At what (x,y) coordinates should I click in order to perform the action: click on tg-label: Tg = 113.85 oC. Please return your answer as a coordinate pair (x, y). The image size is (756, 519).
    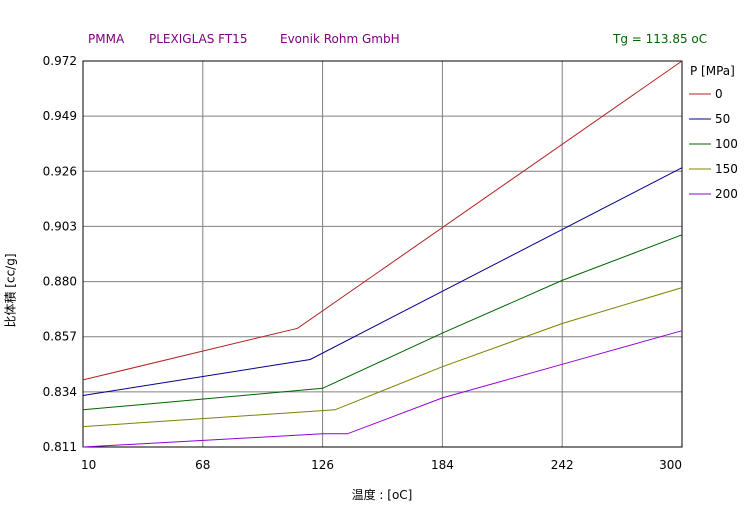
    Looking at the image, I should click on (660, 39).